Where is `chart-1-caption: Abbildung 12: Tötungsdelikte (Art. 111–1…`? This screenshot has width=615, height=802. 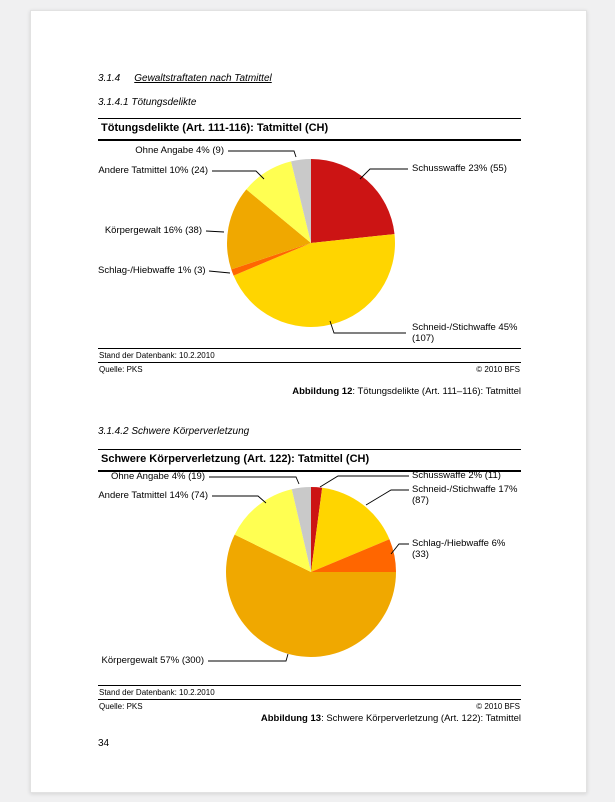 chart-1-caption: Abbildung 12: Tötungsdelikte (Art. 111–1… is located at coordinates (309, 391).